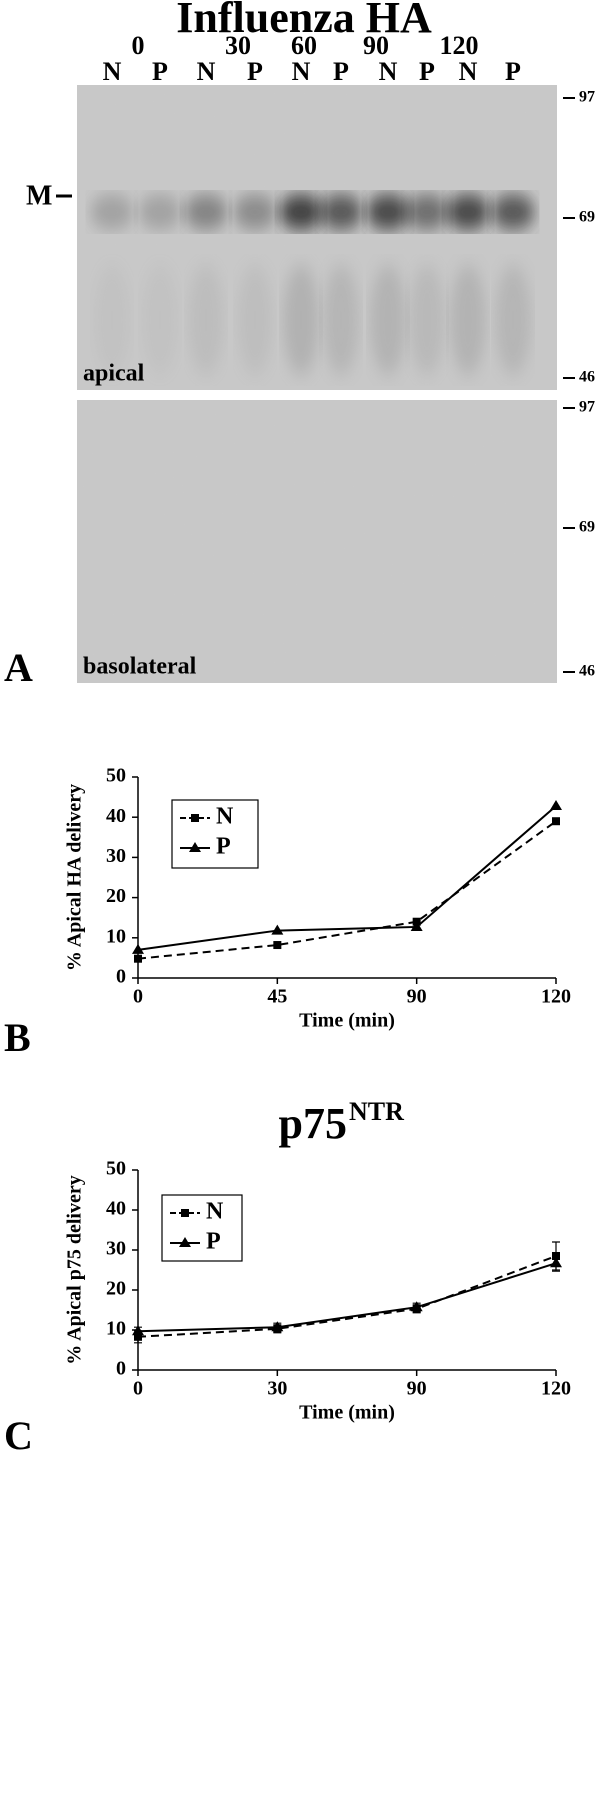 This screenshot has width=608, height=1800. Describe the element at coordinates (18, 667) in the screenshot. I see `panel-label: A` at that location.